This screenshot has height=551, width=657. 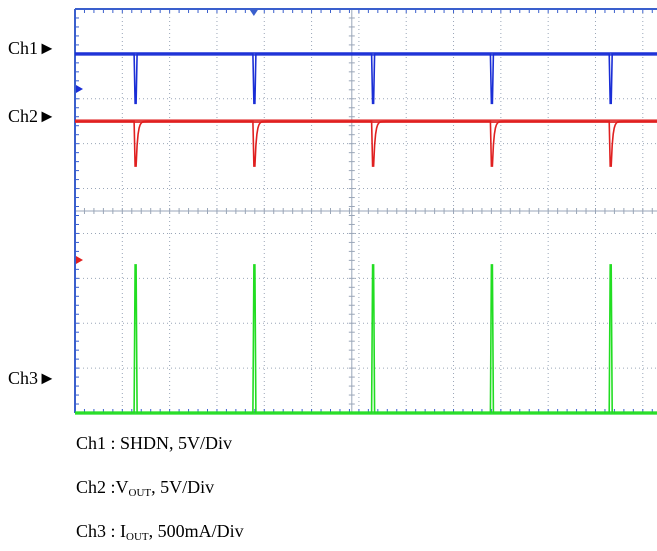 I want to click on trigger-markers, so click(x=167, y=137).